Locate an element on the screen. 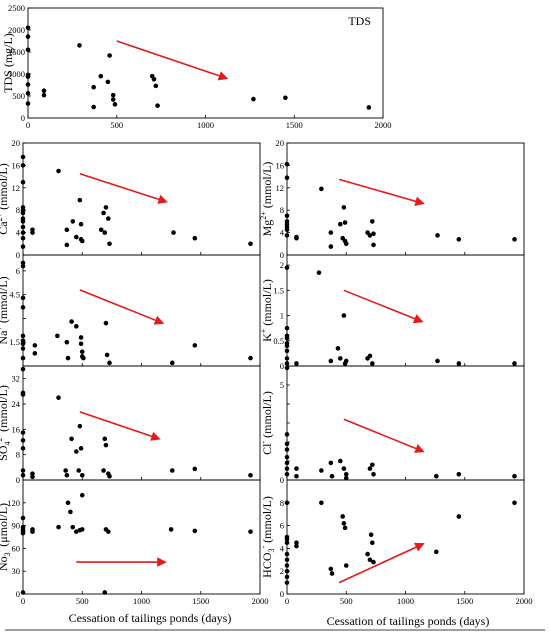 This screenshot has width=550, height=635. y-axis-label: Na+ (mmol/L) is located at coordinates (5, 310).